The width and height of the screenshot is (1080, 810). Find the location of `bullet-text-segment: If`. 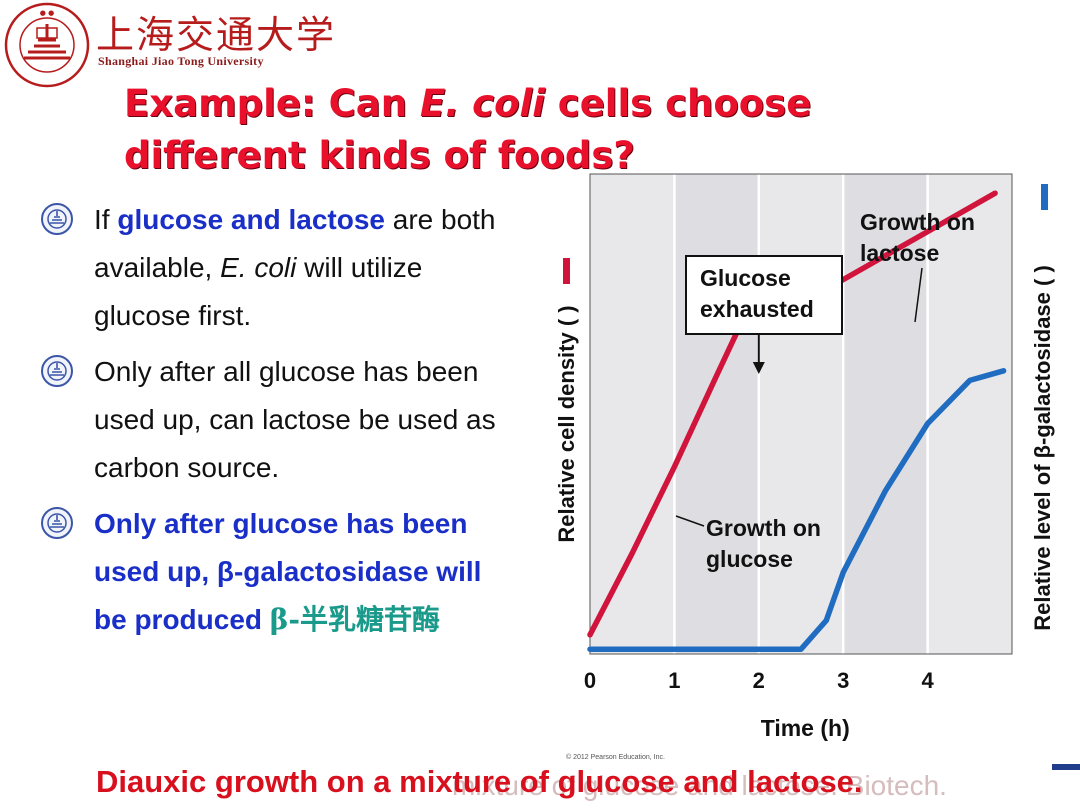

bullet-text-segment: If is located at coordinates (106, 219).